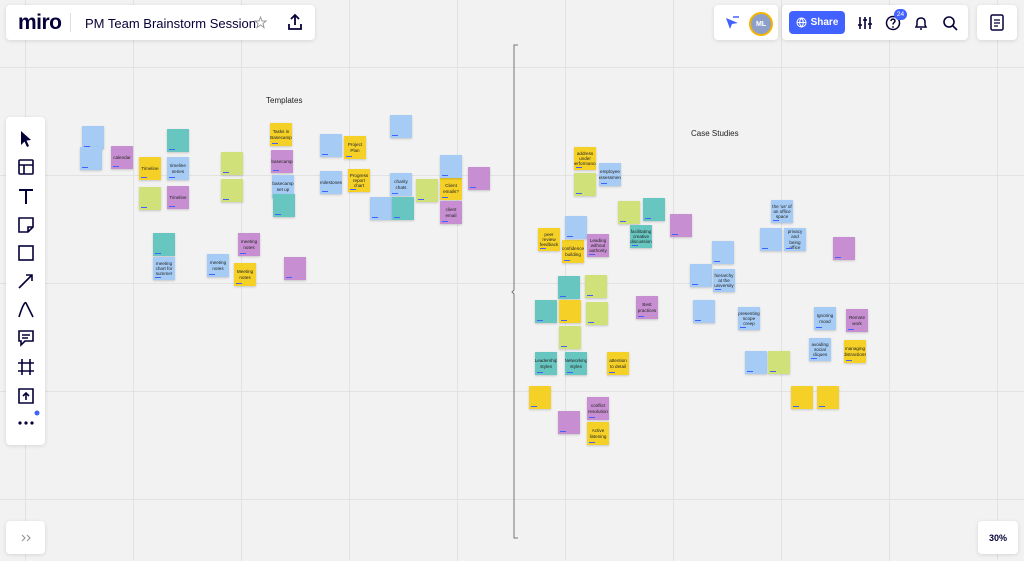 Image resolution: width=1024 pixels, height=561 pixels. What do you see at coordinates (618, 363) in the screenshot?
I see `sticky-note: attention to detail` at bounding box center [618, 363].